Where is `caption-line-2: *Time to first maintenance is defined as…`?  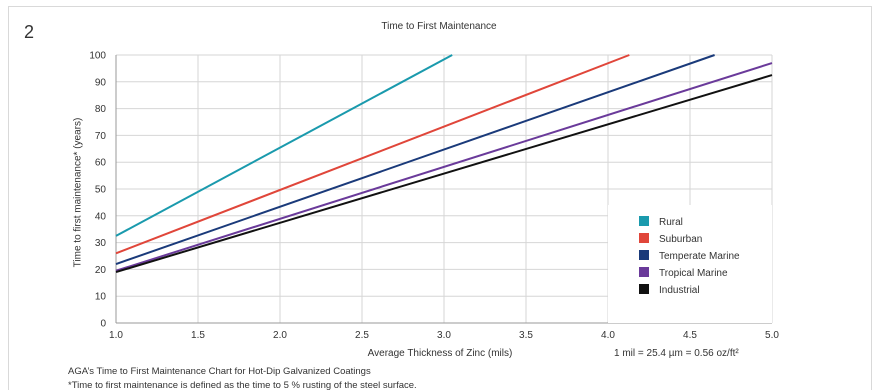
caption-line-2: *Time to first maintenance is defined as… is located at coordinates (242, 385).